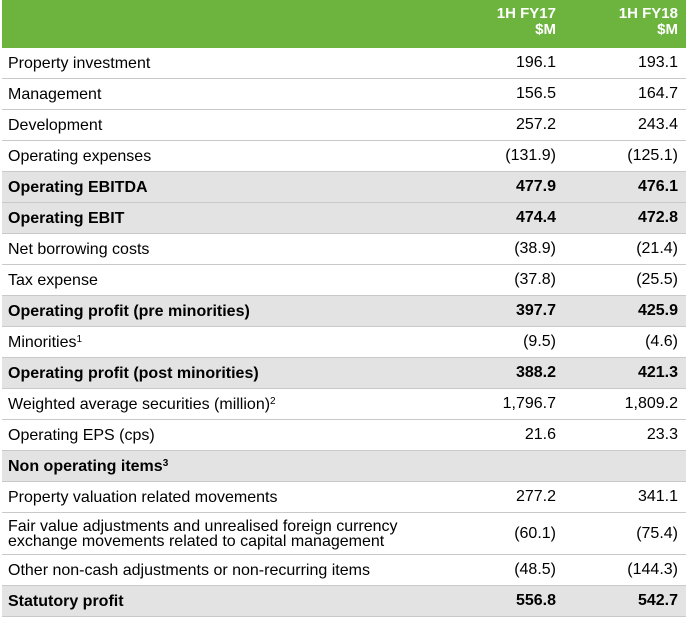  Describe the element at coordinates (651, 403) in the screenshot. I see `value-1h-fy18: 1,809.2` at that location.